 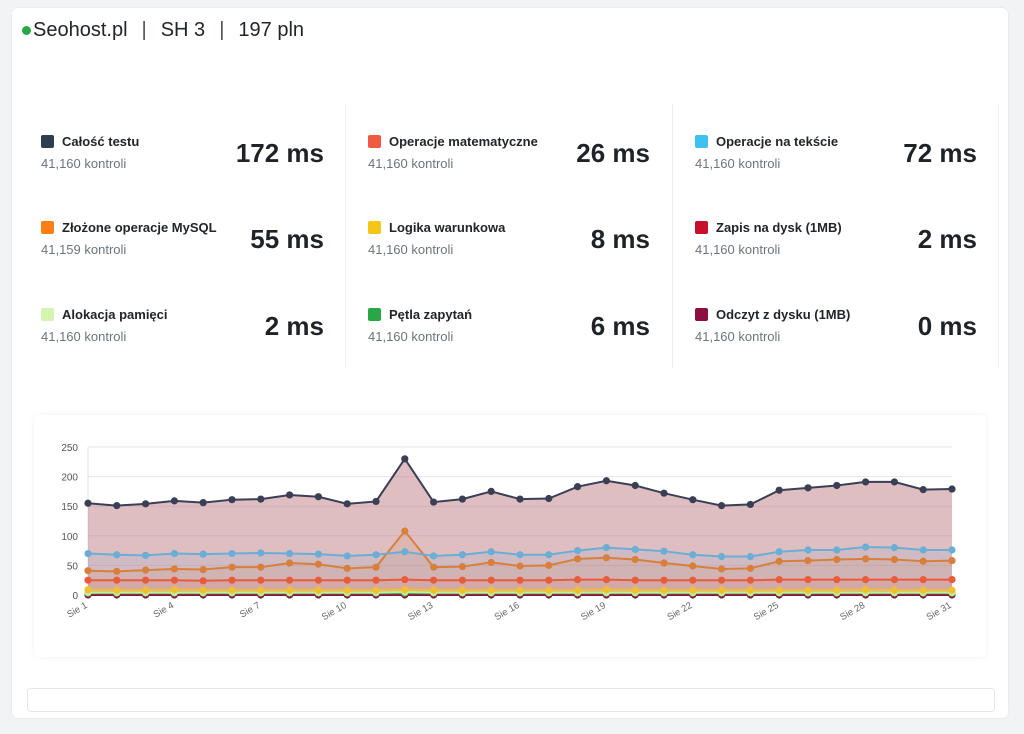 What do you see at coordinates (783, 314) in the screenshot?
I see `stat-label: Odczyt z dysku (1MB)` at bounding box center [783, 314].